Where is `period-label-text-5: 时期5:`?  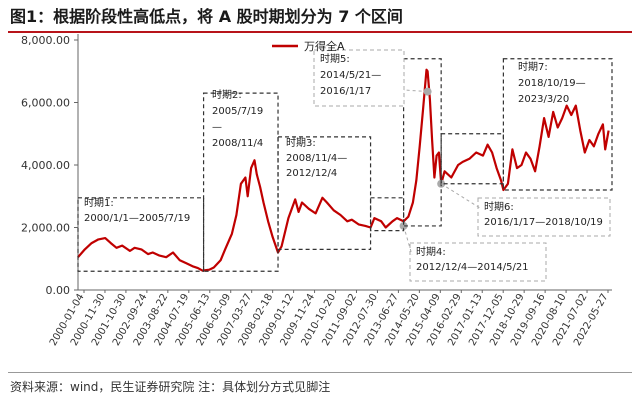 period-label-text-5: 时期5: is located at coordinates (335, 59).